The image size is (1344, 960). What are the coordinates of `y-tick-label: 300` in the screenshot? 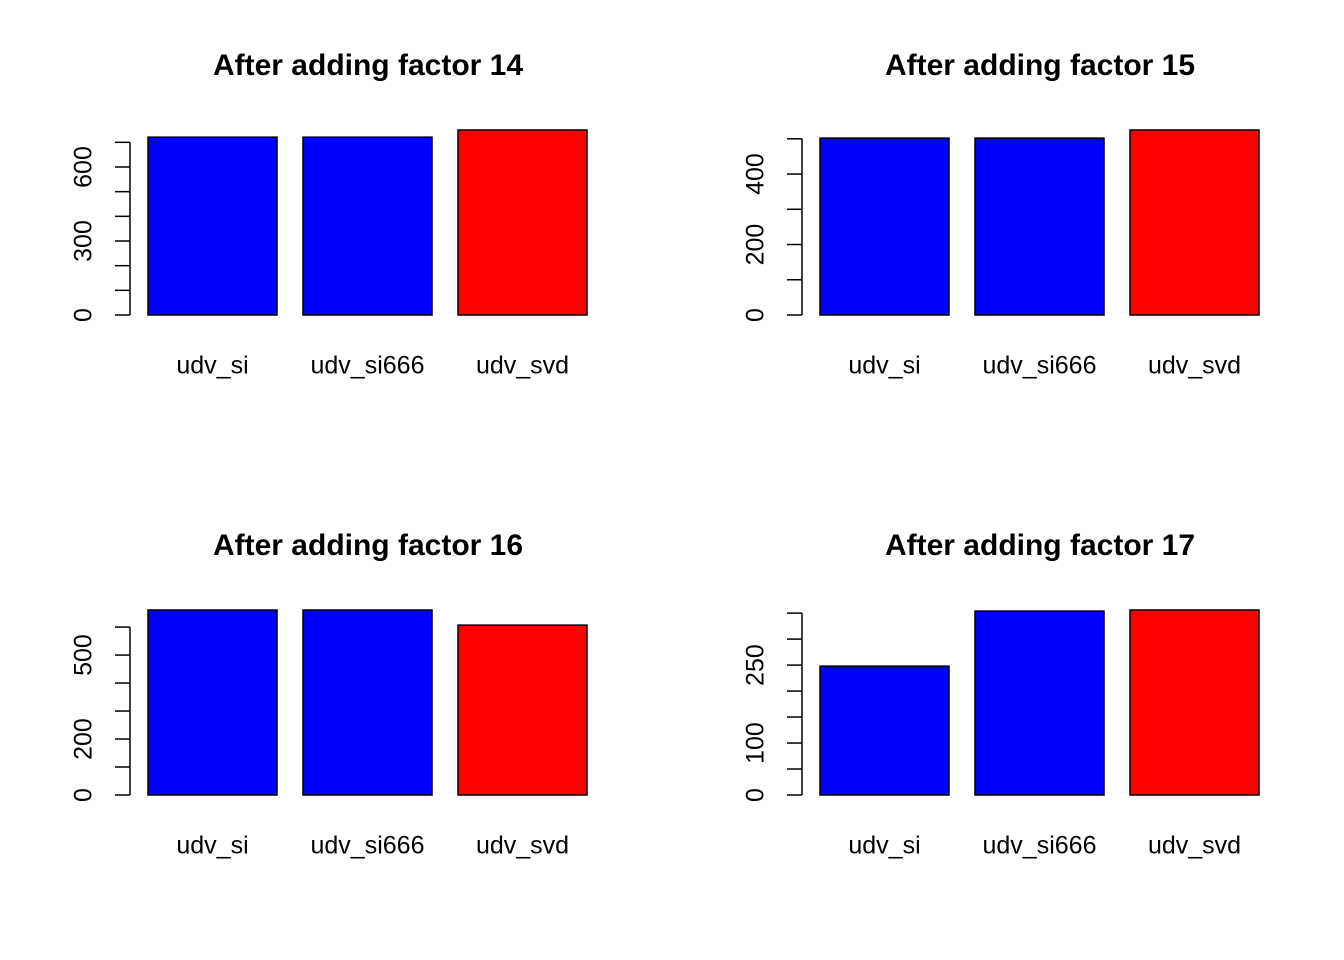 It's located at (84, 241).